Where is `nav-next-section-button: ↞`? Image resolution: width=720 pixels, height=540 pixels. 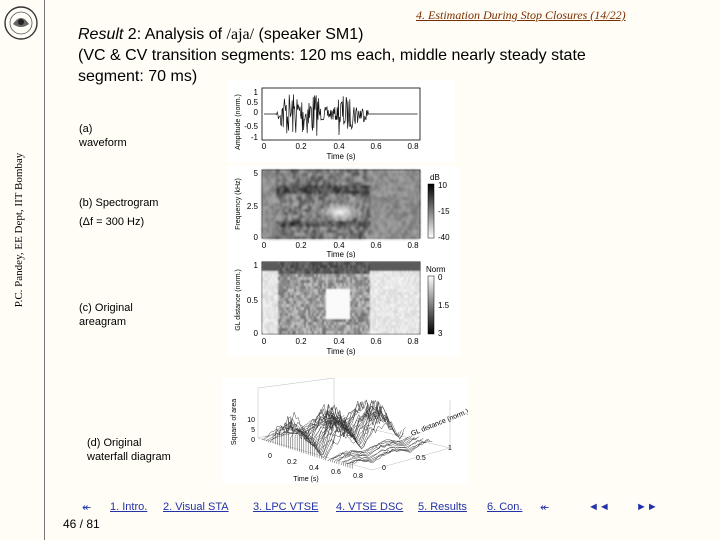 nav-next-section-button: ↞ is located at coordinates (545, 508).